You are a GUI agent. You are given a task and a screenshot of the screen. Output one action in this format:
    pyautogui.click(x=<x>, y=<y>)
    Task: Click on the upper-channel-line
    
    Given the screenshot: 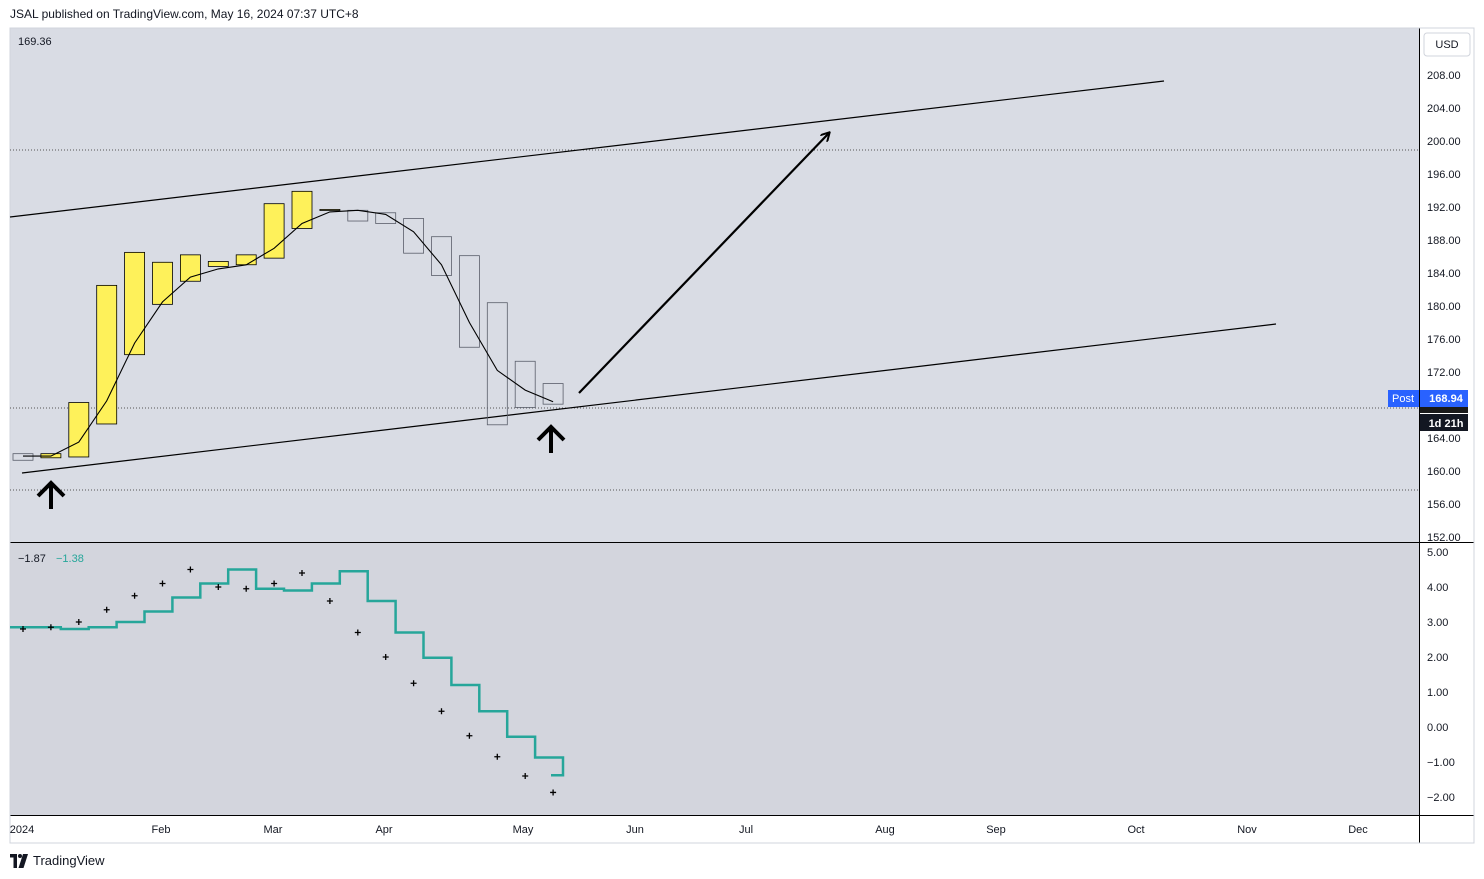 What is the action you would take?
    pyautogui.click(x=587, y=149)
    